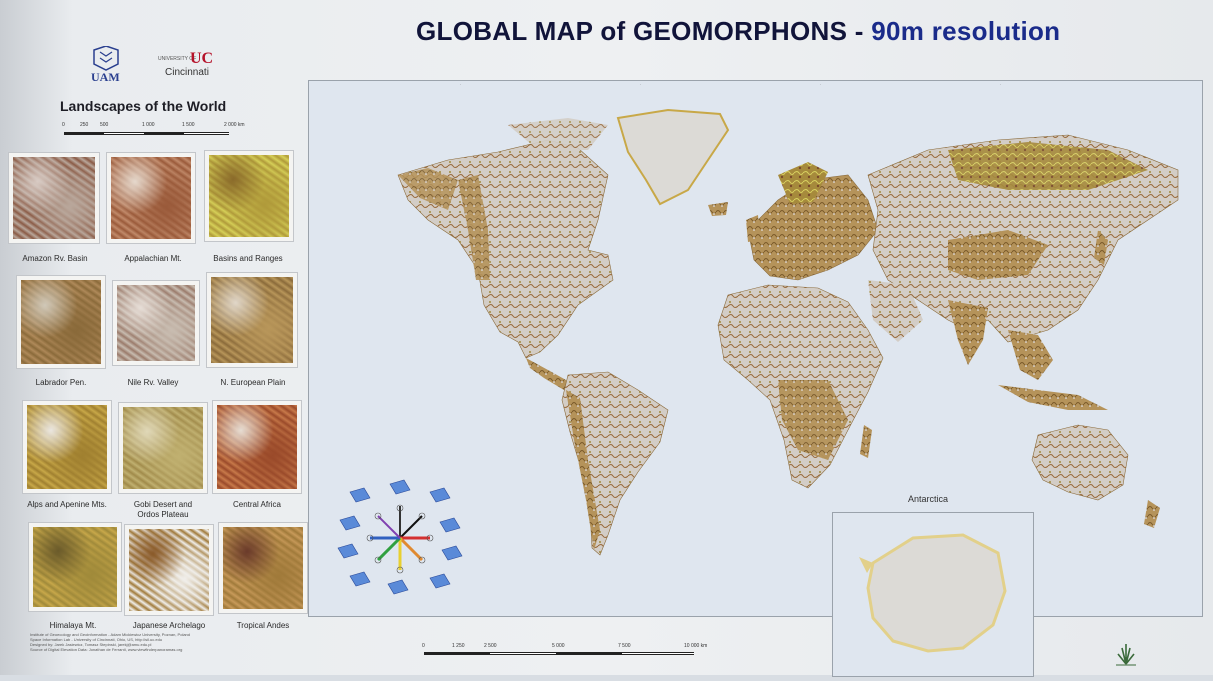  What do you see at coordinates (202, 58) in the screenshot?
I see `uc-logo-mark: UC` at bounding box center [202, 58].